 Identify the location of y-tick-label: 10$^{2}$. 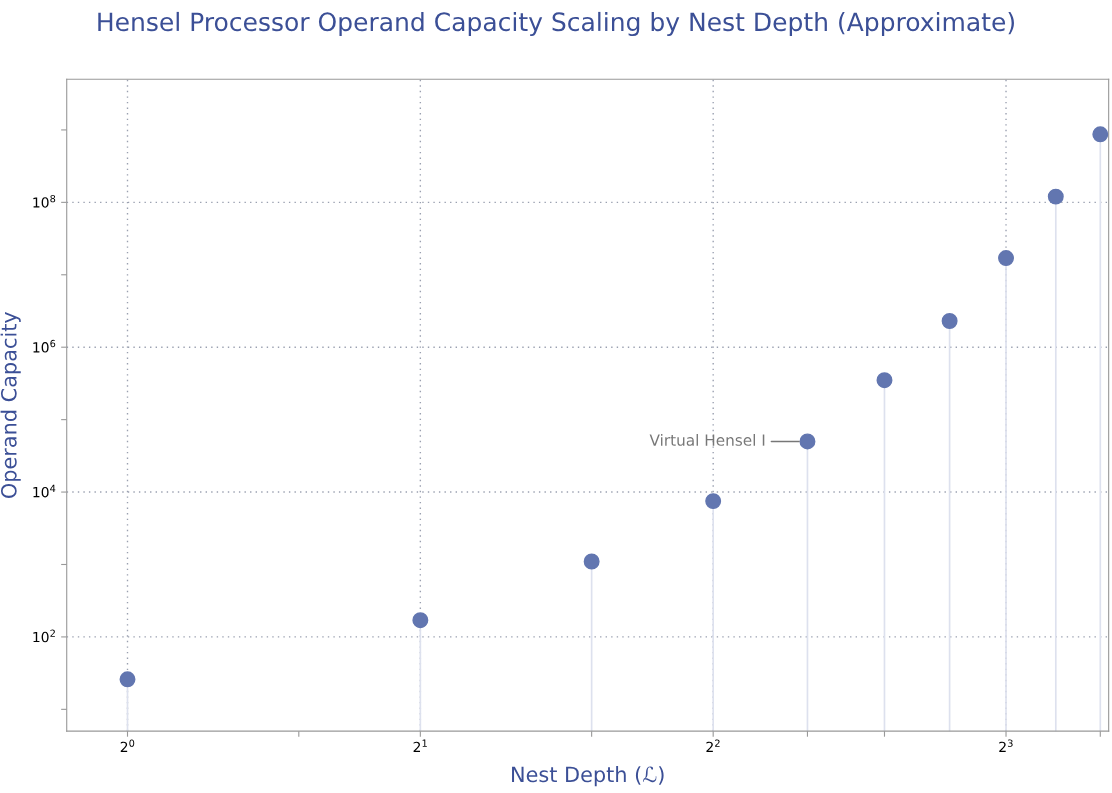
(44, 636).